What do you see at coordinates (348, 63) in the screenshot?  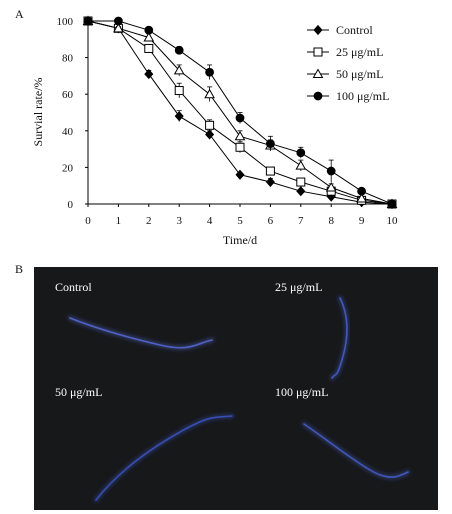 I see `chart-legend: Control 25 μg/mL 50 μg/mL 100 μg/mL` at bounding box center [348, 63].